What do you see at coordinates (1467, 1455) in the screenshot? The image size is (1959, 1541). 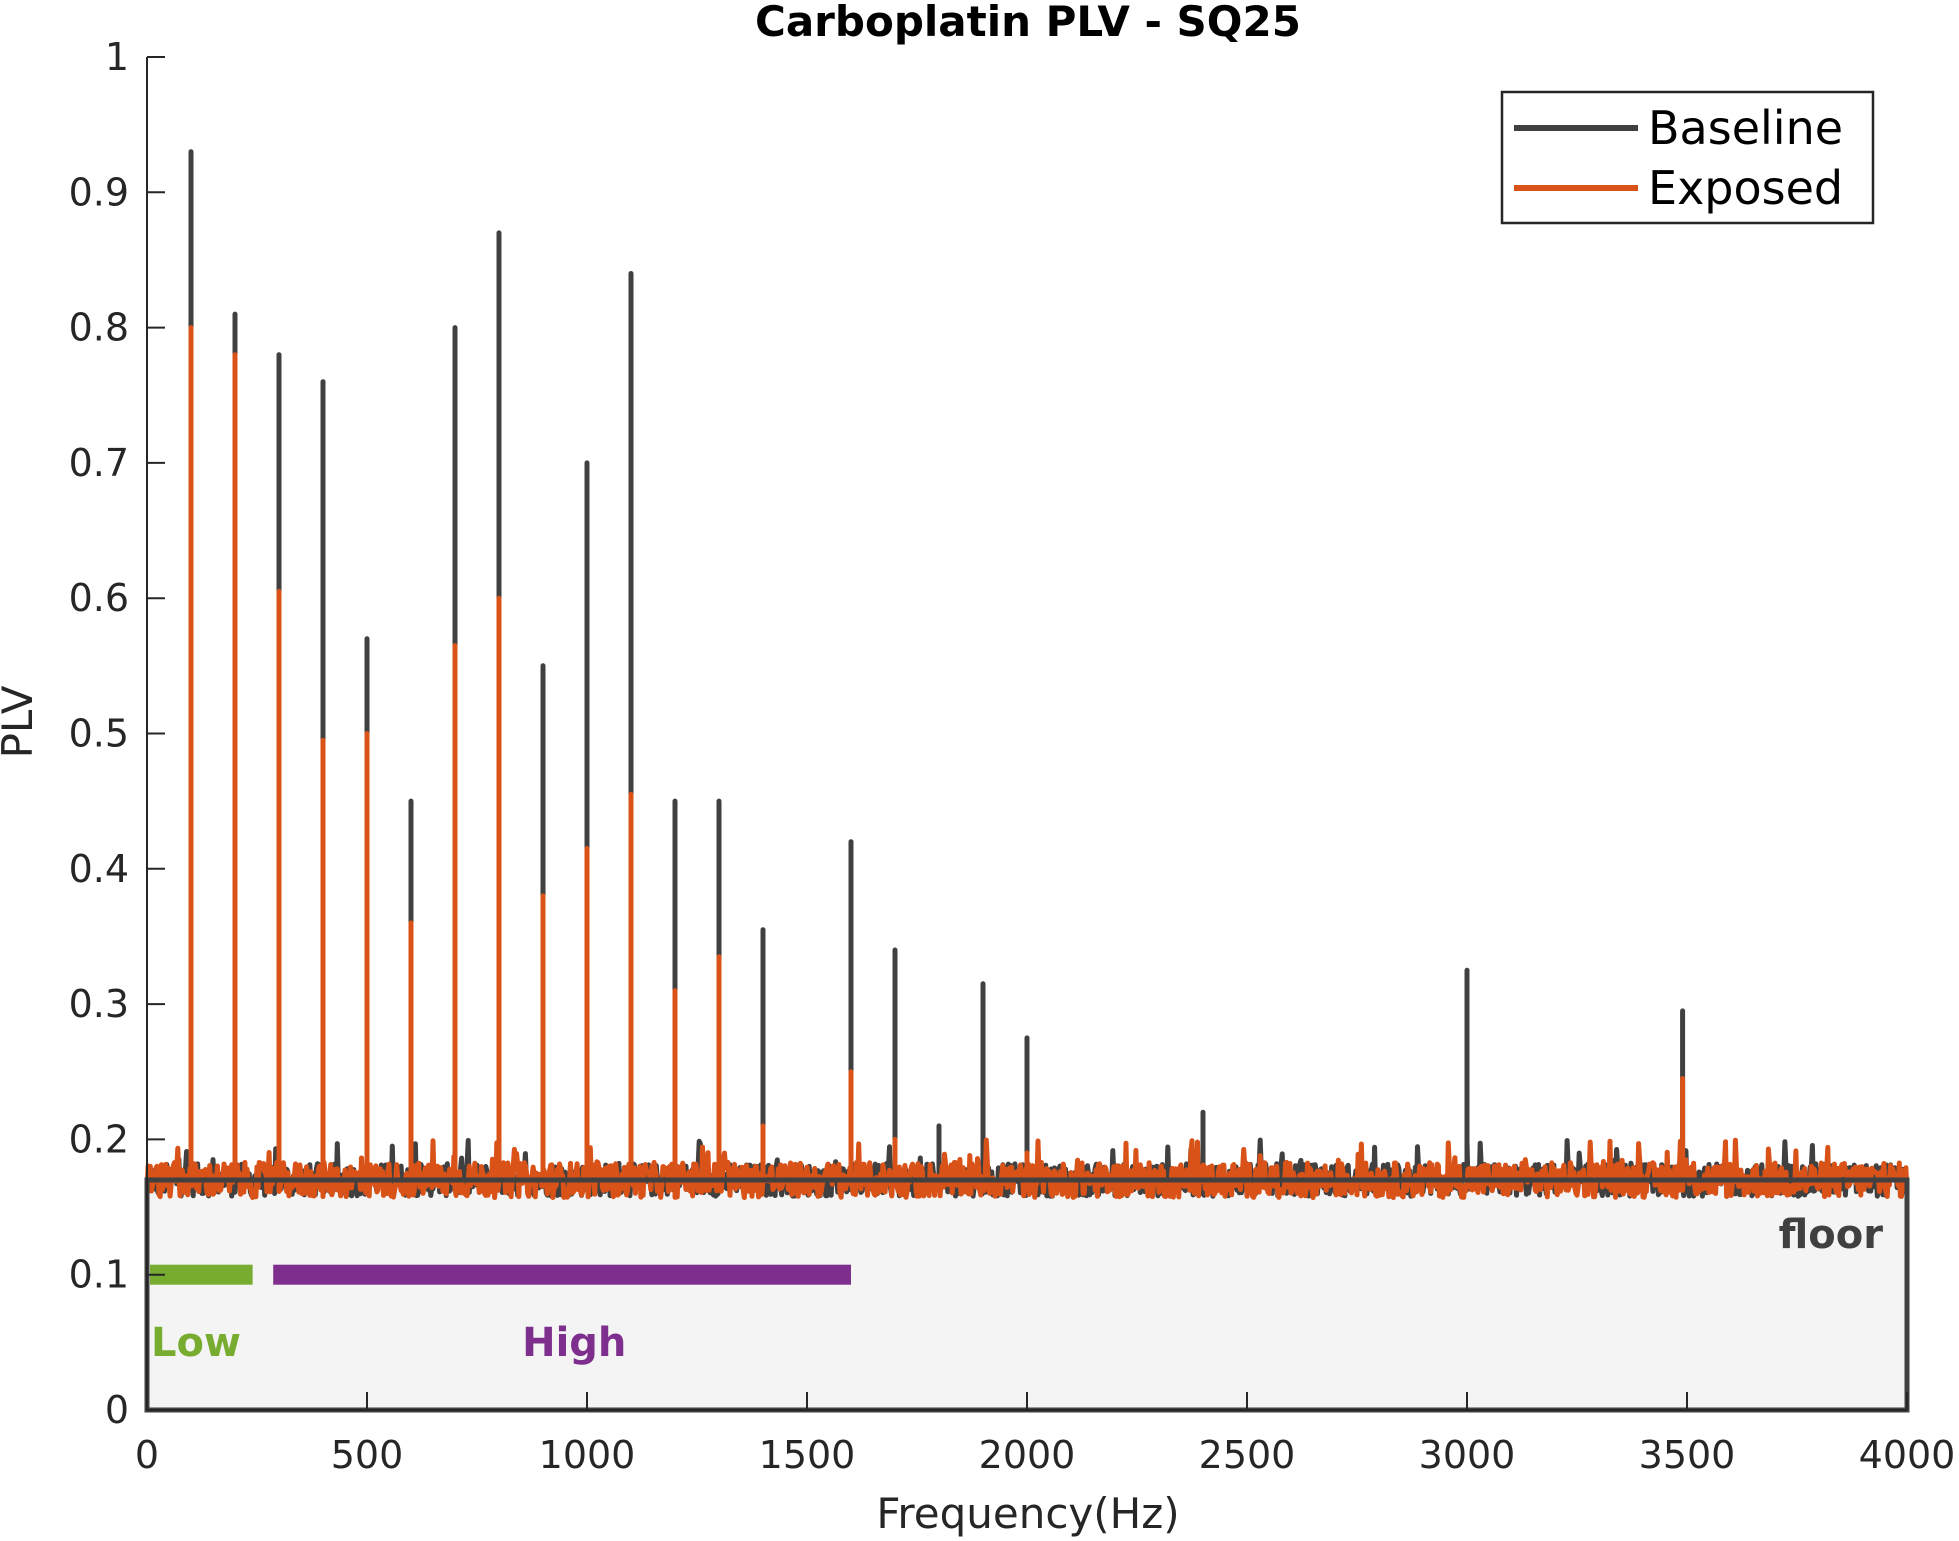 I see `x-tick-label: 3000` at bounding box center [1467, 1455].